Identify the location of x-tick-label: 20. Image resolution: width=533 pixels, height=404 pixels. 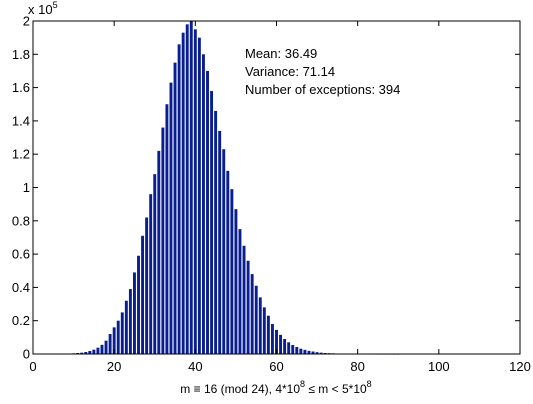
(114, 366).